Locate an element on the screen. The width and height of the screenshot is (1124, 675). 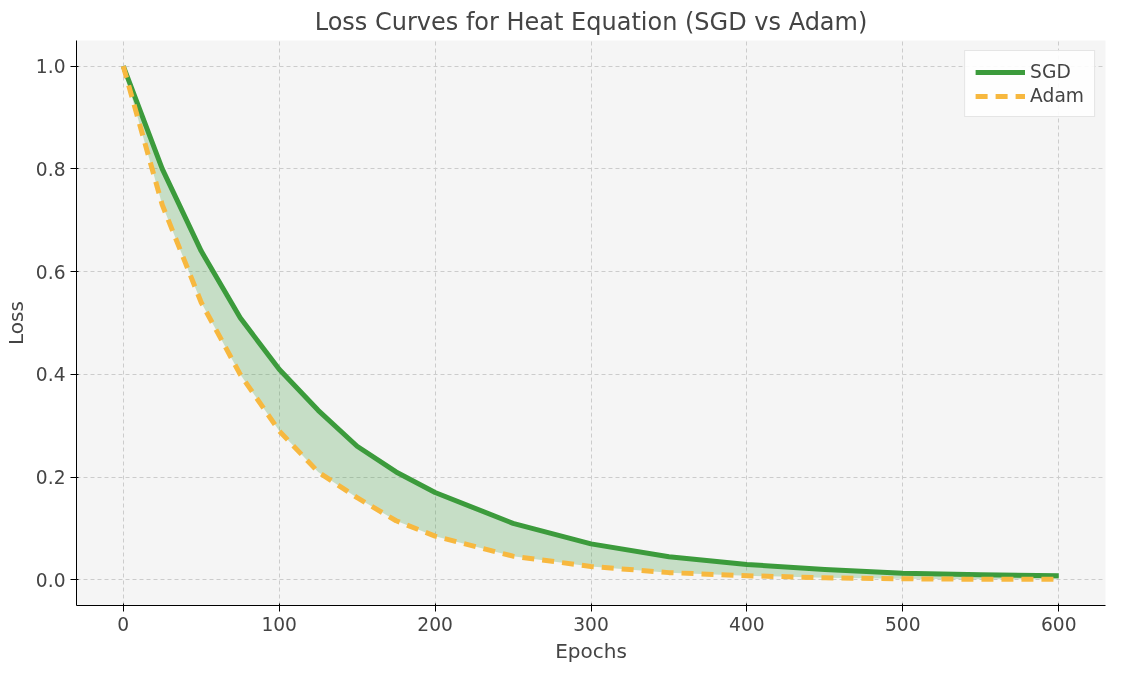
y-tick-label: 0.0 is located at coordinates (50, 580).